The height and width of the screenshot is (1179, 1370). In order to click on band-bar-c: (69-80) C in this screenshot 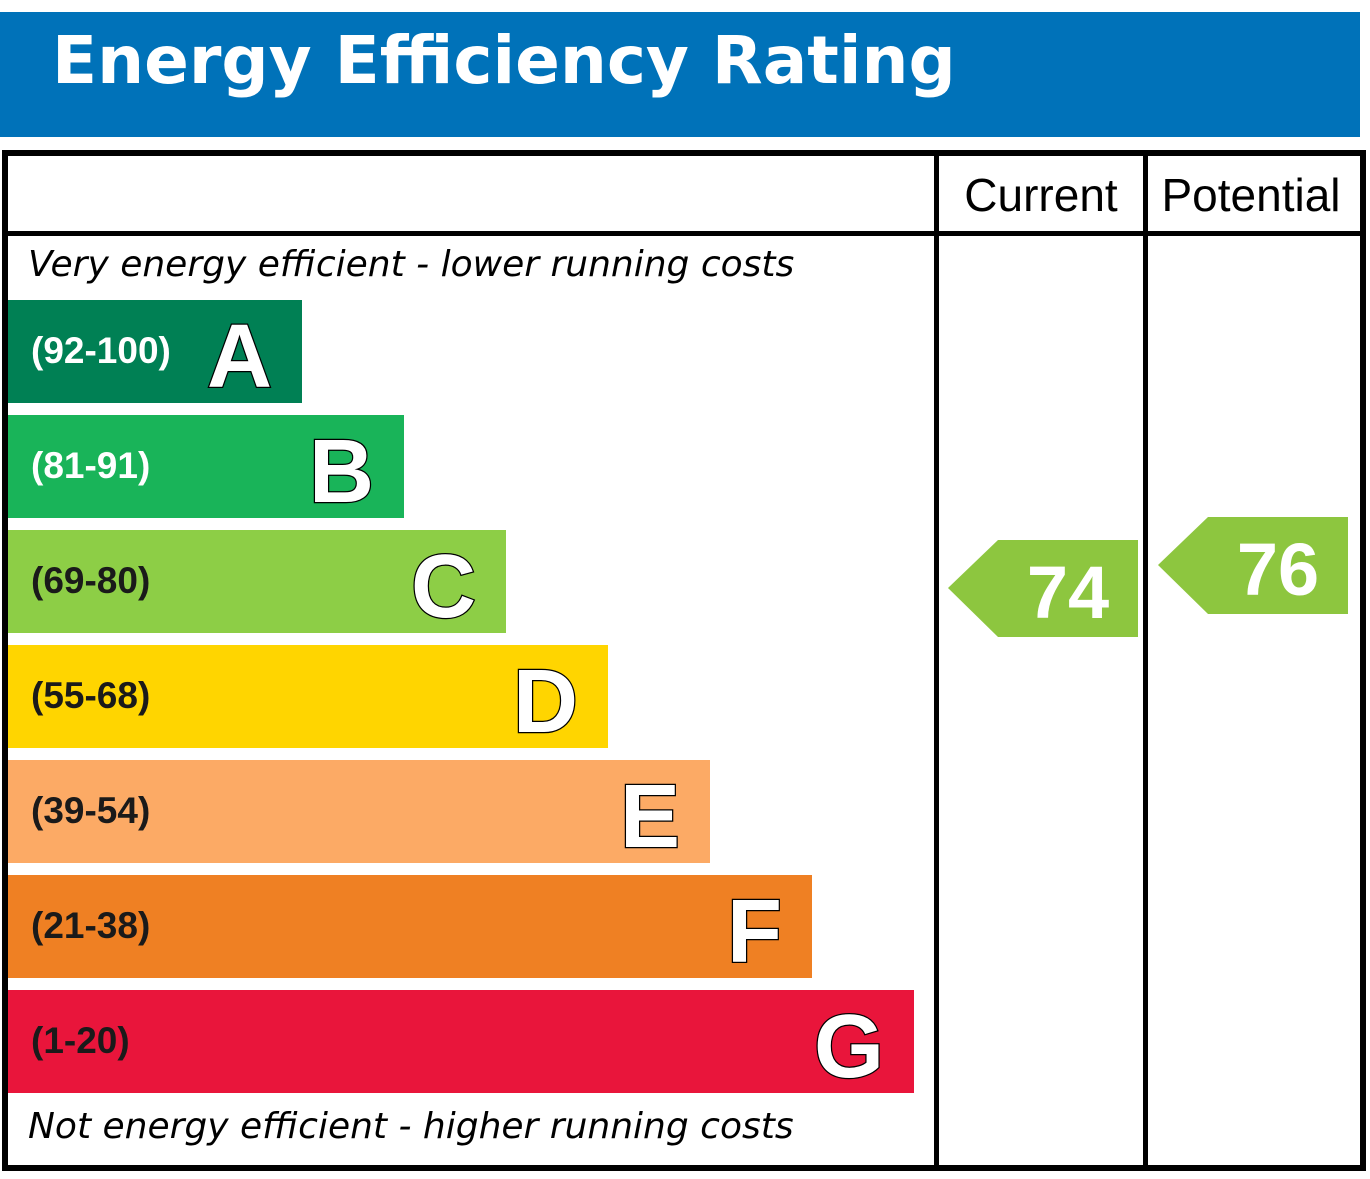, I will do `click(257, 584)`.